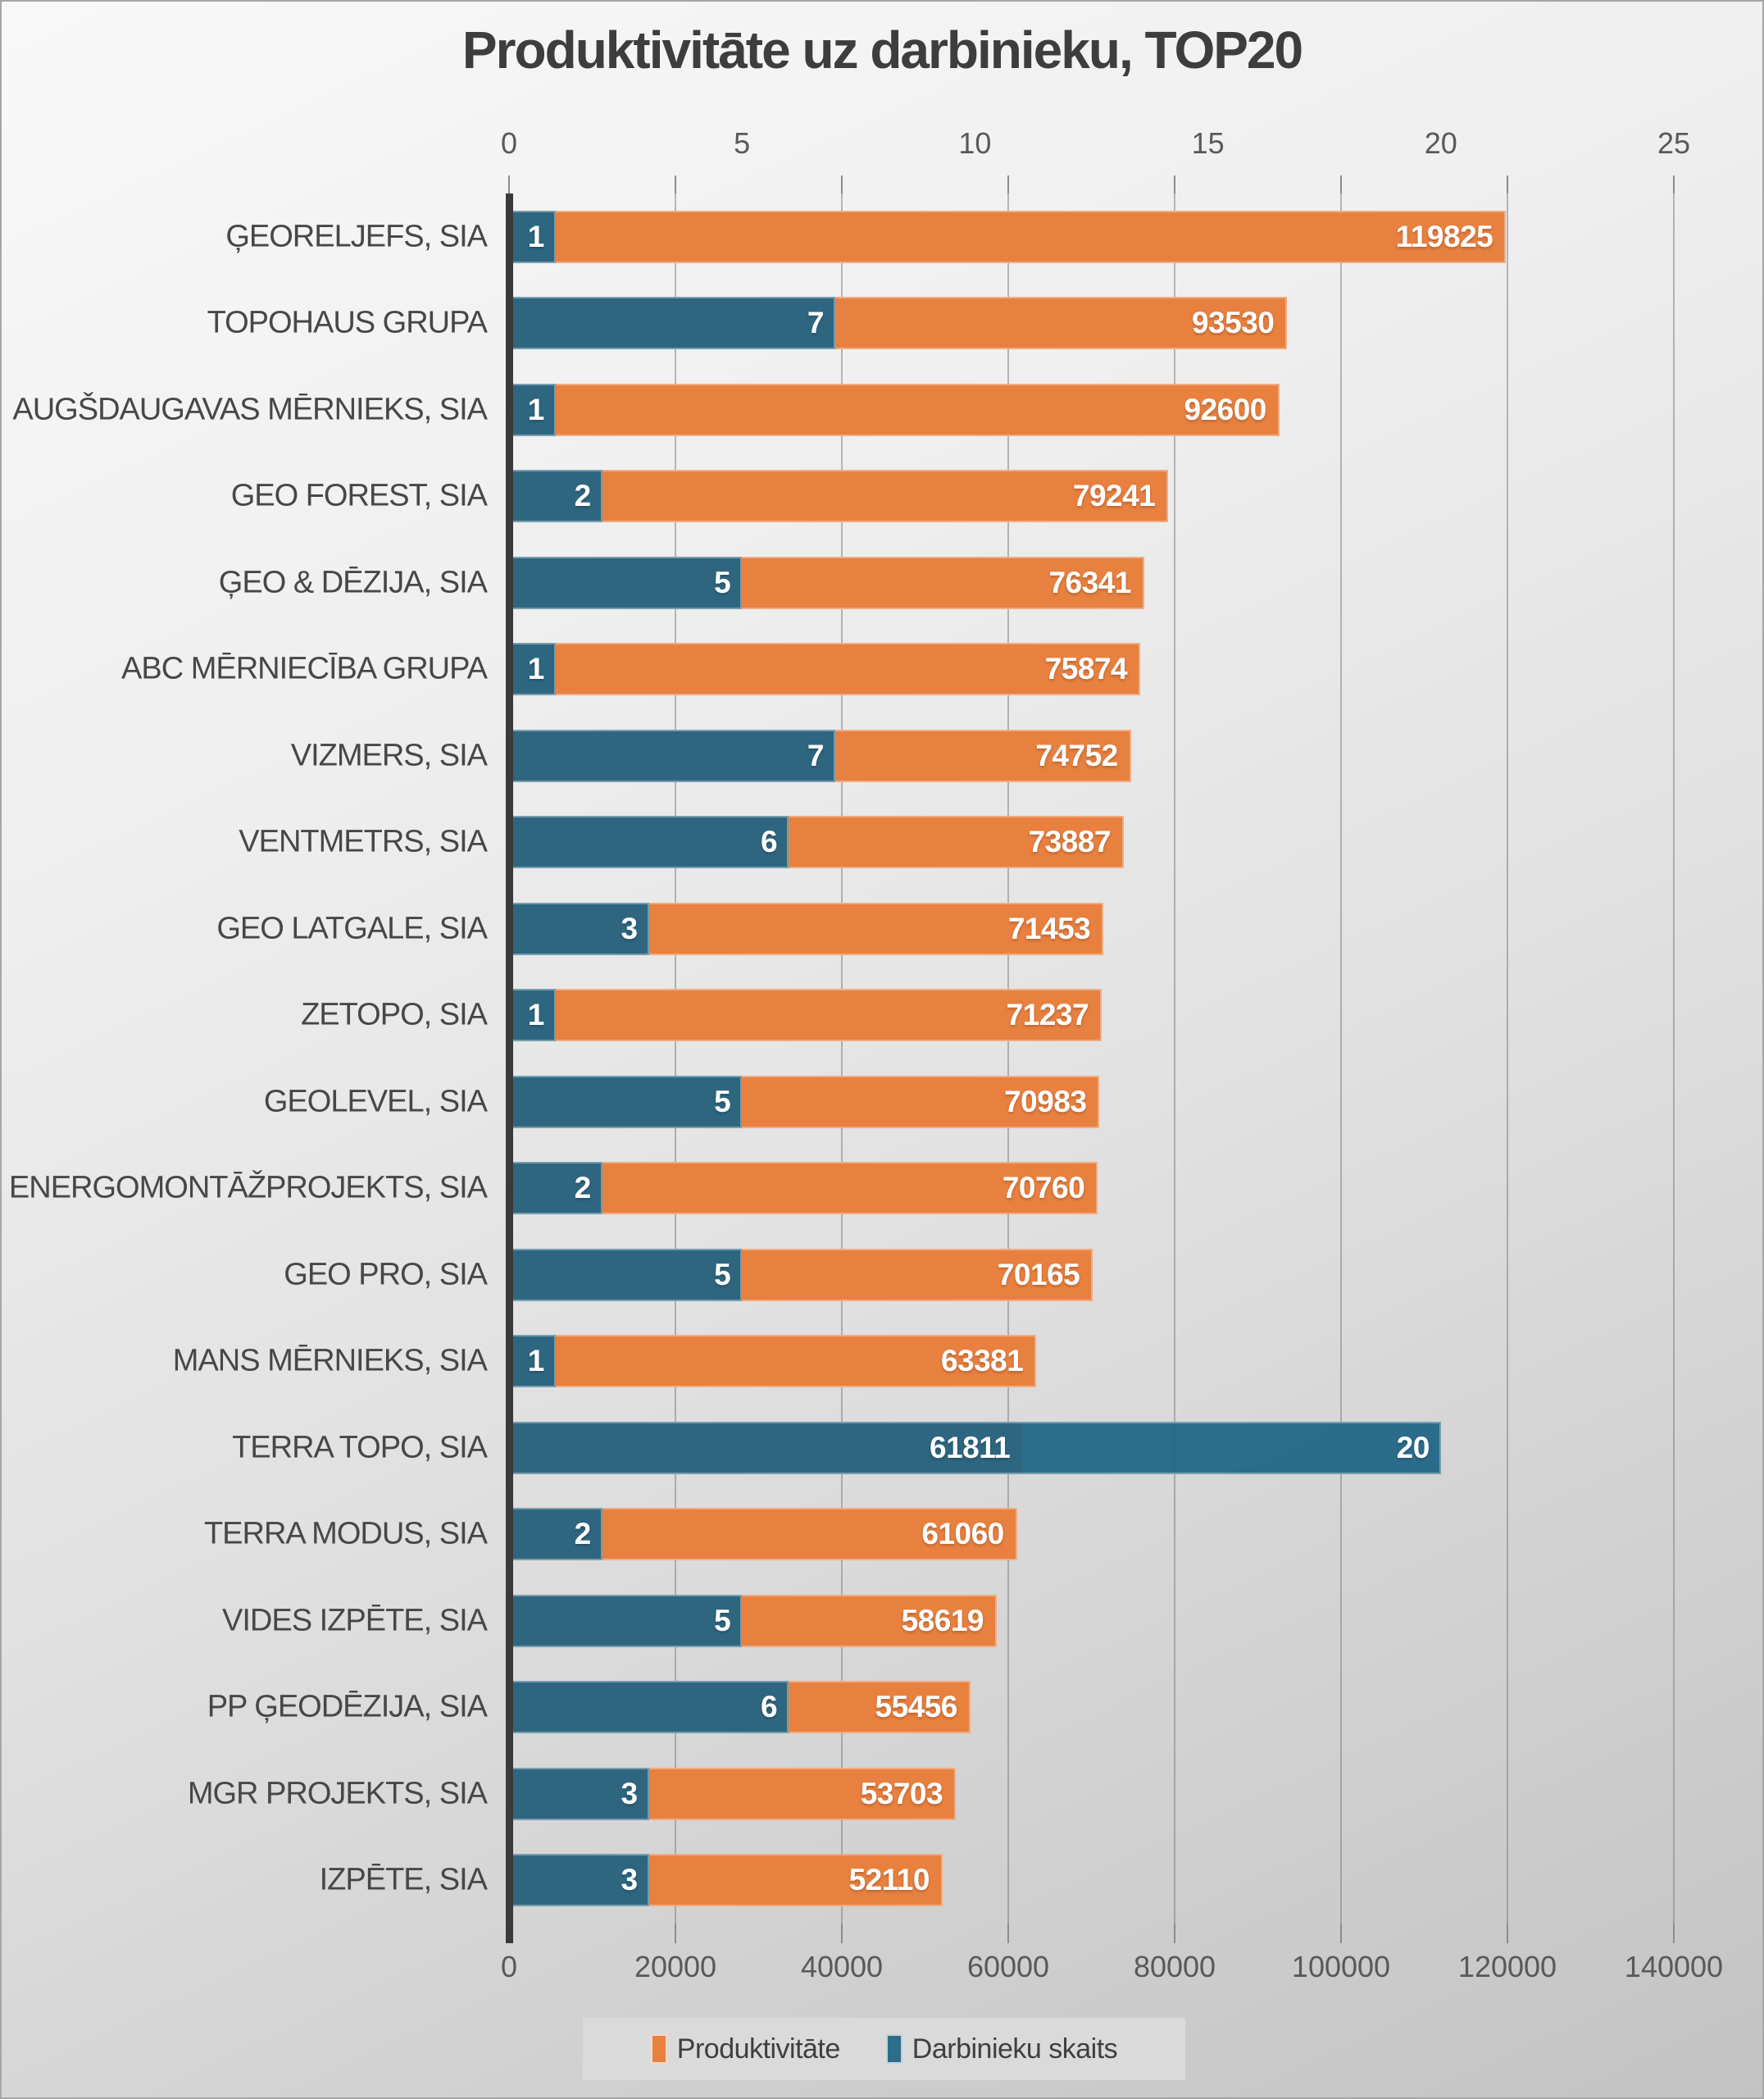 The image size is (1764, 2099). Describe the element at coordinates (1091, 1534) in the screenshot. I see `bar-row: 61060 2` at that location.